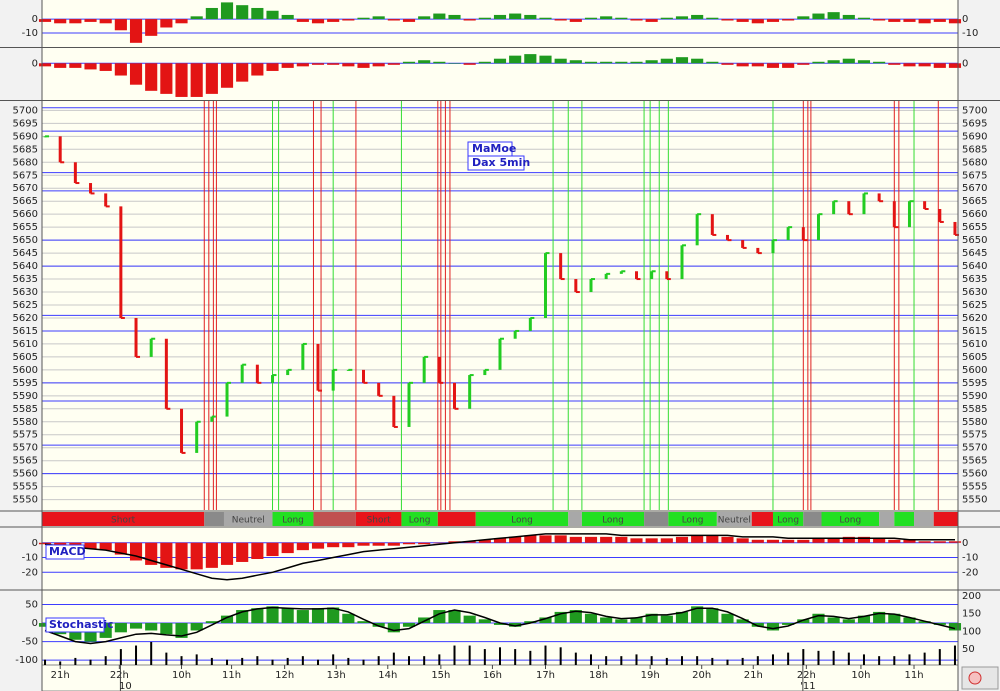 The width and height of the screenshot is (1000, 691). Describe the element at coordinates (25, 136) in the screenshot. I see `y-tick-label: 5690` at that location.